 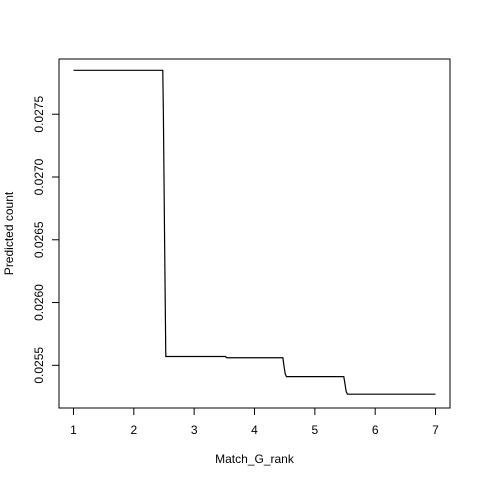 What do you see at coordinates (39, 239) in the screenshot?
I see `y-tick-label: 0.0265` at bounding box center [39, 239].